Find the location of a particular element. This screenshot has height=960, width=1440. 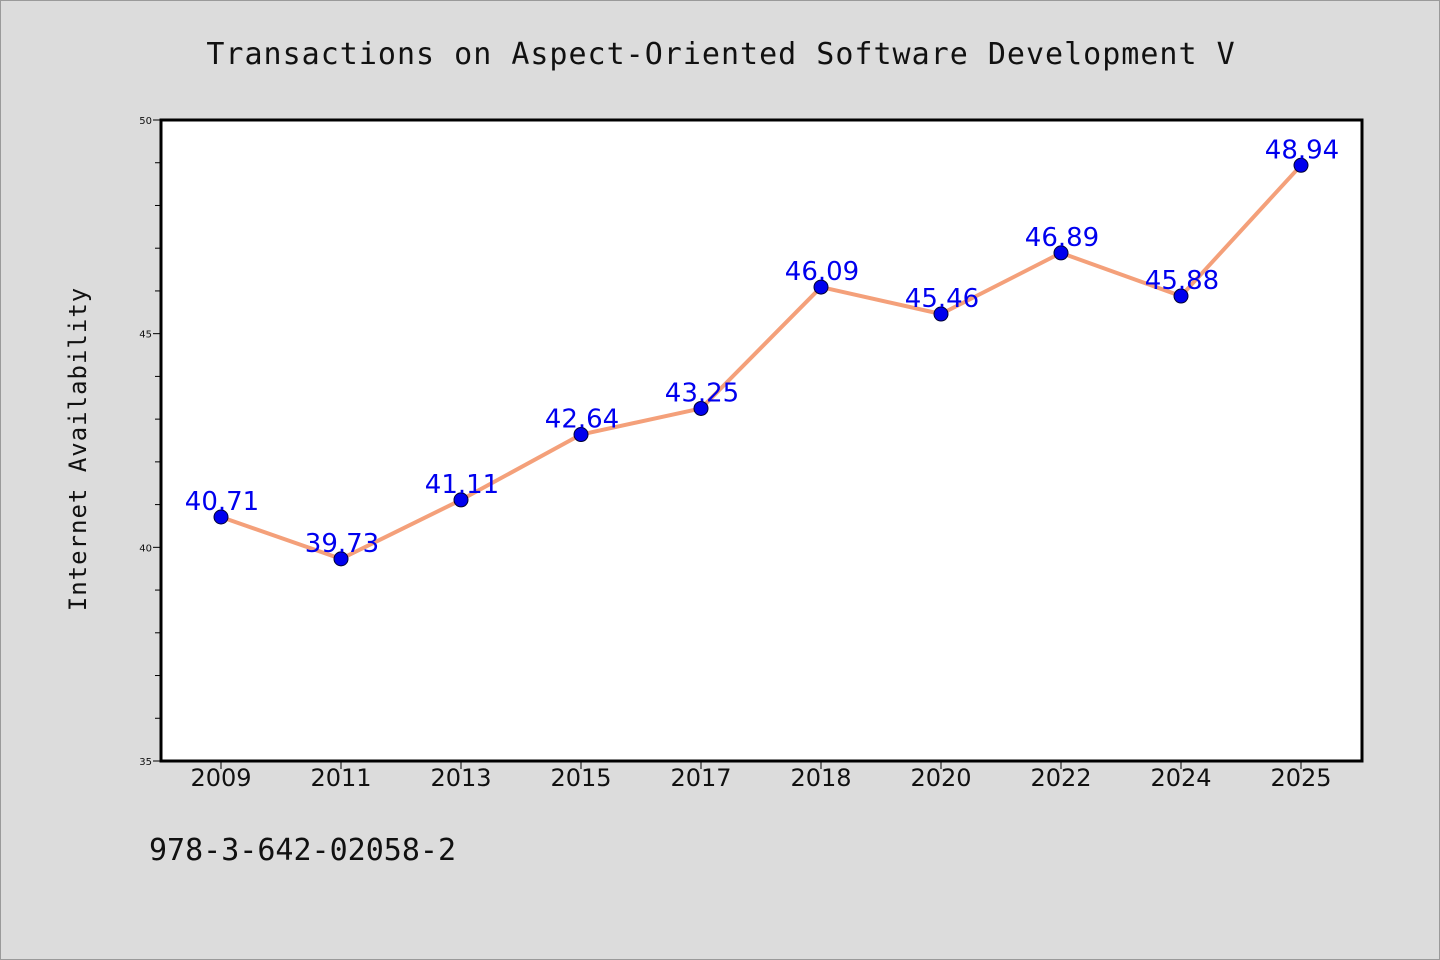

x-tick-label: 2017 is located at coordinates (700, 778).